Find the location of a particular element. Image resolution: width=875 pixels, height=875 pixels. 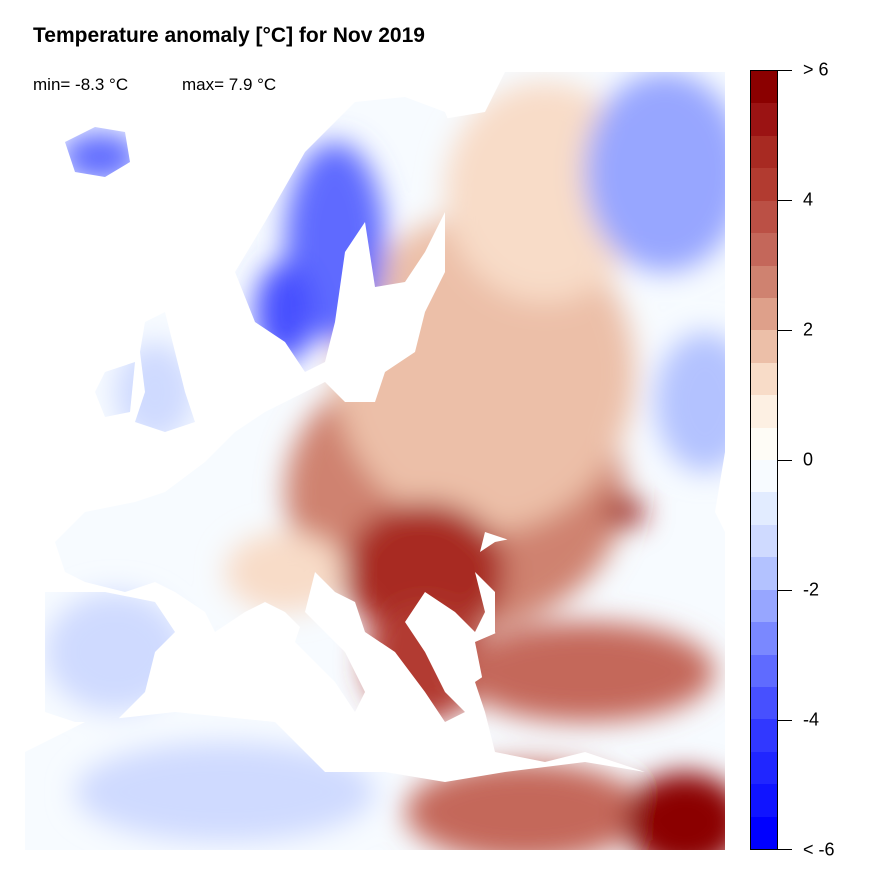

colorbar-tick-label: > 6 is located at coordinates (816, 69).